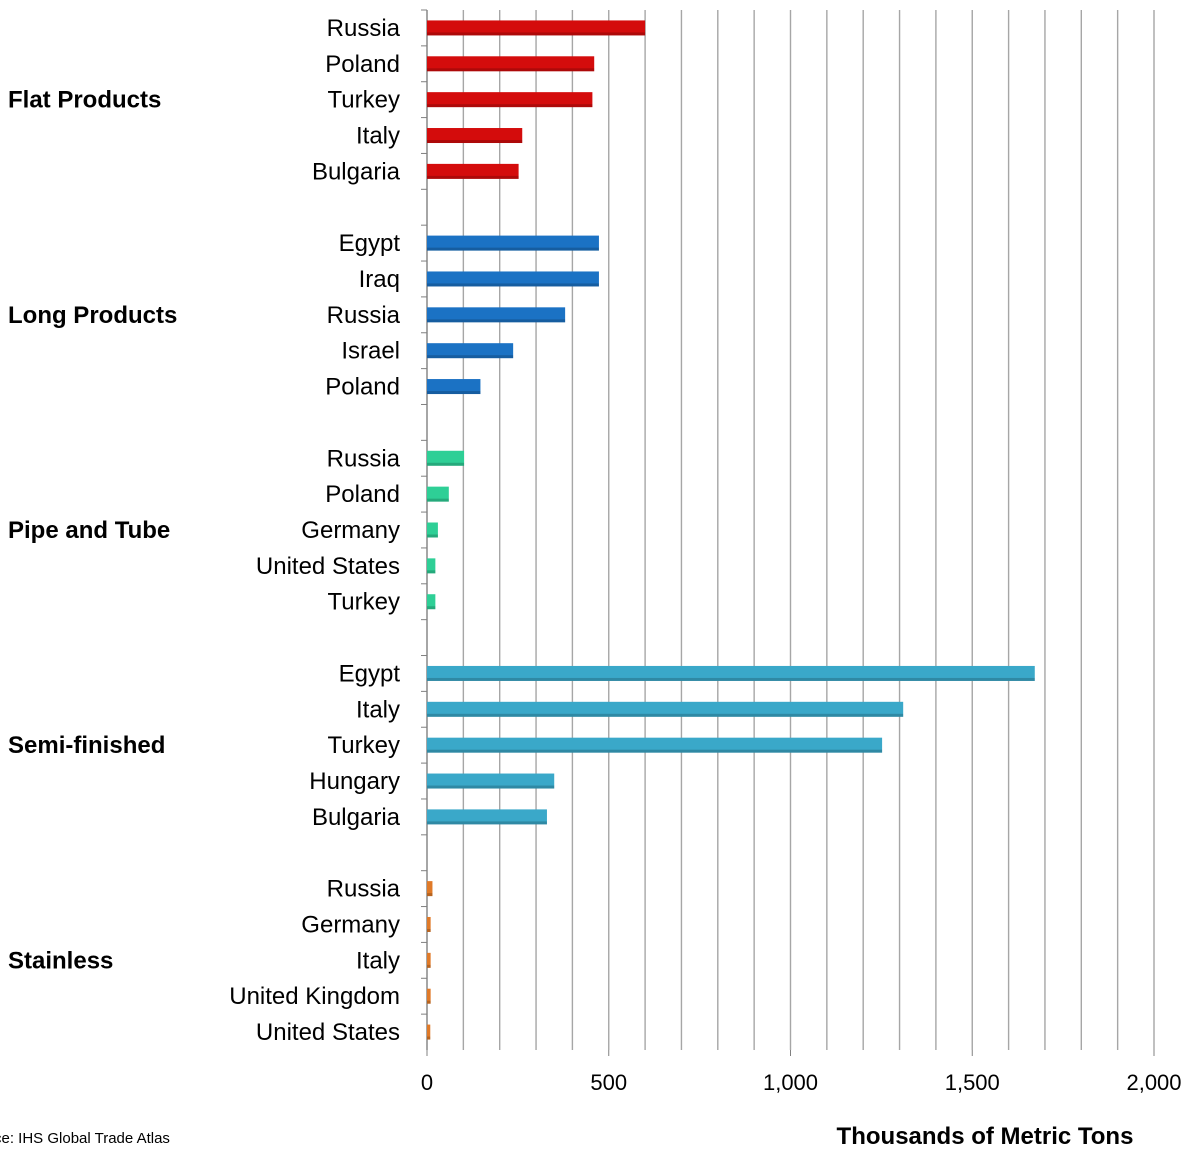  Describe the element at coordinates (985, 1134) in the screenshot. I see `x-axis-title: Thousands of Metric Tons` at that location.